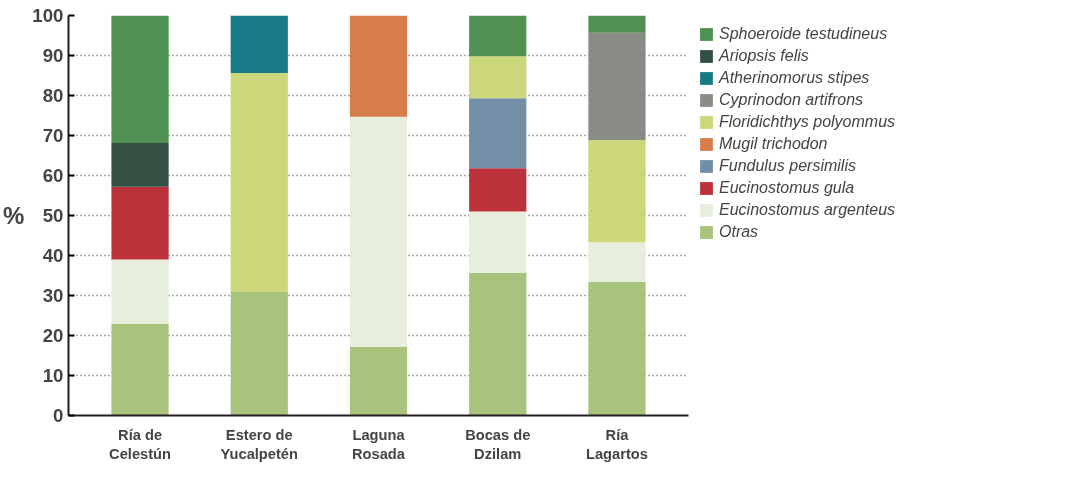 The height and width of the screenshot is (484, 1081). What do you see at coordinates (787, 188) in the screenshot?
I see `legend-label: Eucinostomus gula` at bounding box center [787, 188].